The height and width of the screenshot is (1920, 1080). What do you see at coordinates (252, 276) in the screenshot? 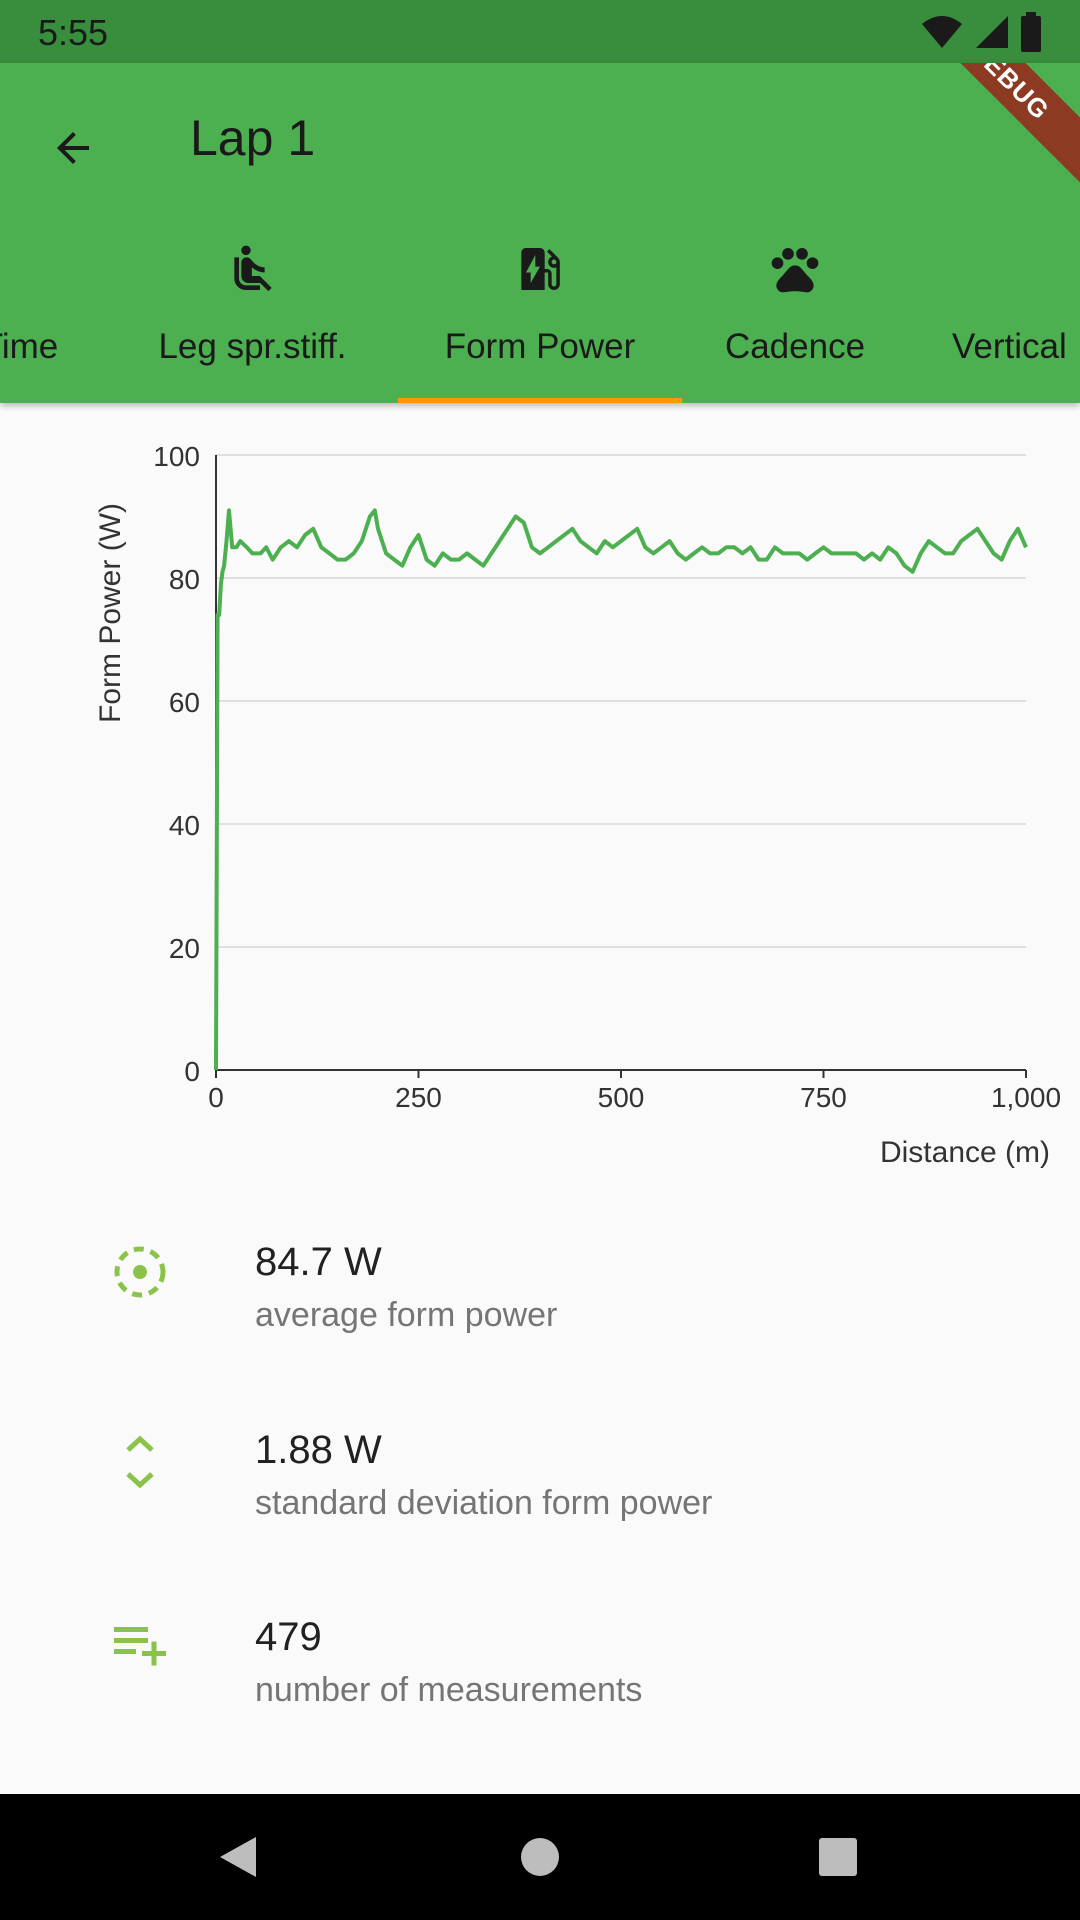
I see `seat-icon` at bounding box center [252, 276].